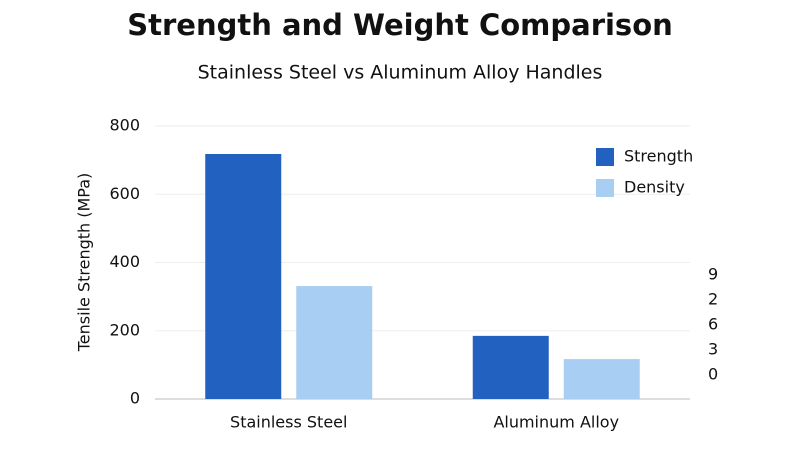 This screenshot has height=450, width=800. What do you see at coordinates (84, 263) in the screenshot?
I see `y-axis-label: Tensile Strength (MPa)` at bounding box center [84, 263].